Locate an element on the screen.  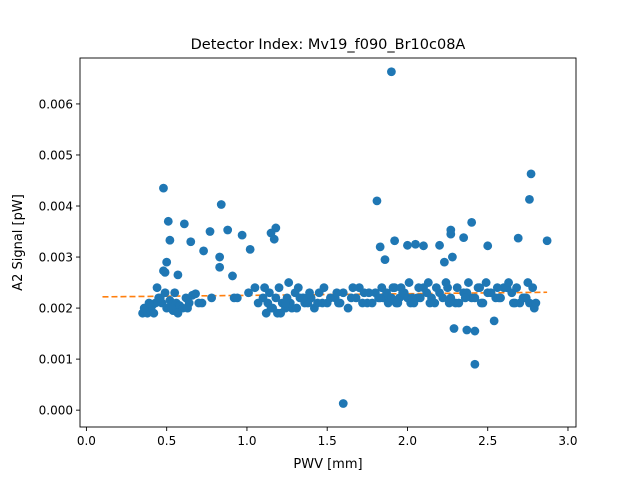
x-tick-label: 0.0 is located at coordinates (86, 441).